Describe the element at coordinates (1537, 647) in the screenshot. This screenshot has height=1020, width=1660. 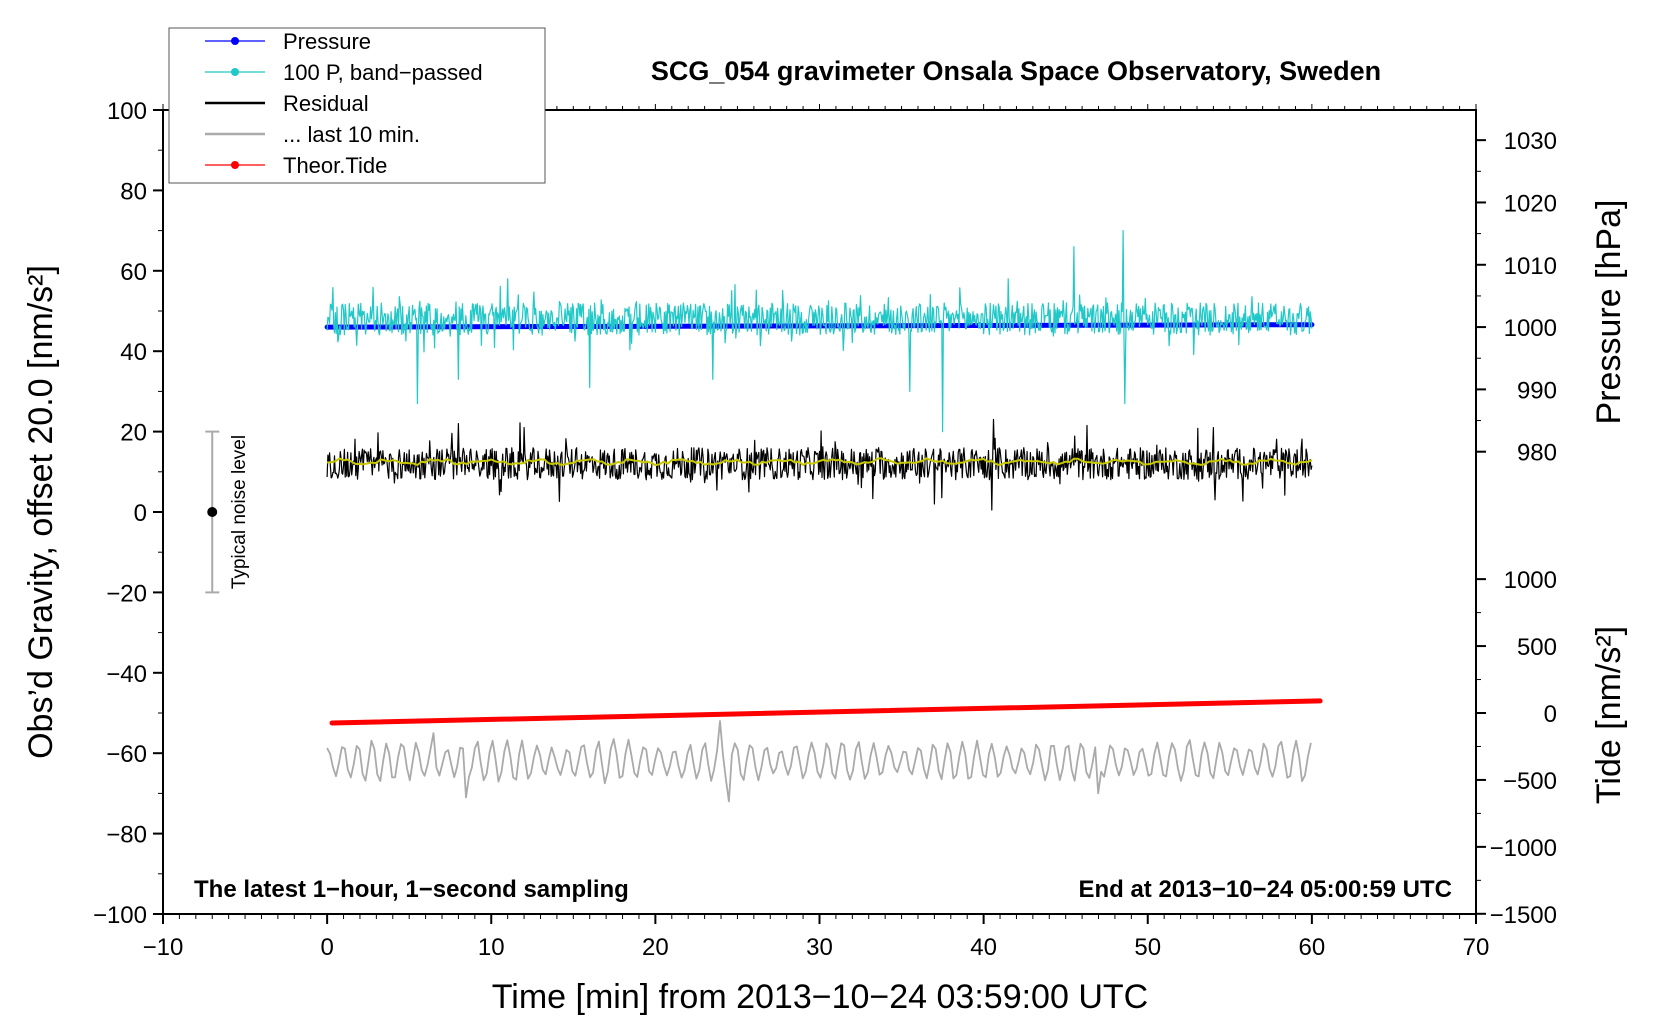
I see `tide-tick-label: 500` at that location.